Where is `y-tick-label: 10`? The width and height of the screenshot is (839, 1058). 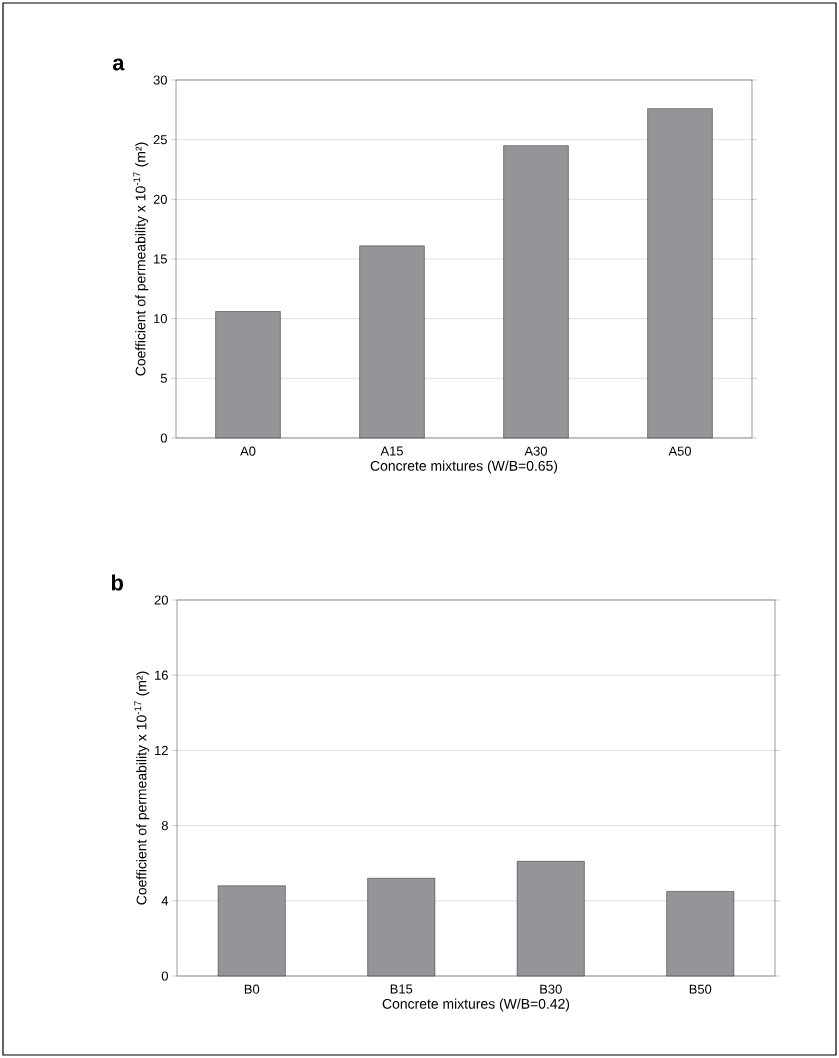 y-tick-label: 10 is located at coordinates (160, 319).